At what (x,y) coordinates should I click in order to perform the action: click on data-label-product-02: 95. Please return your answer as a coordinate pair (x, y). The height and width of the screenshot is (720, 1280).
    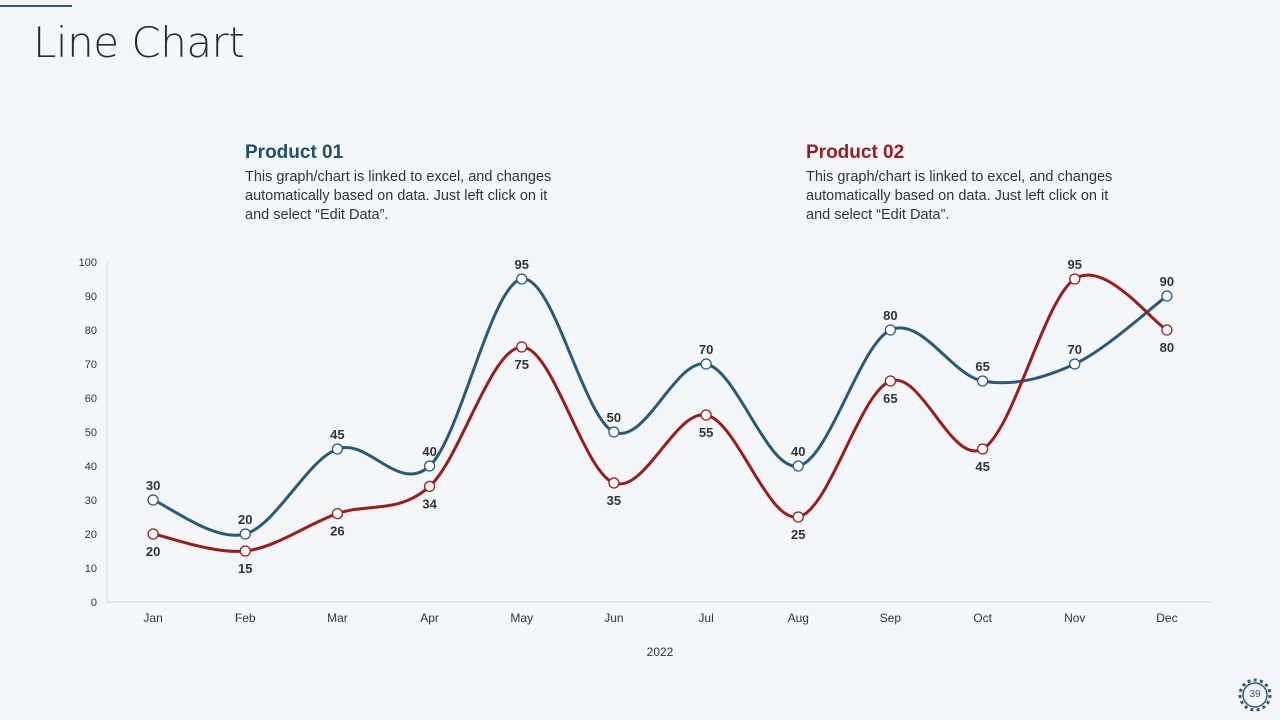
    Looking at the image, I should click on (1075, 264).